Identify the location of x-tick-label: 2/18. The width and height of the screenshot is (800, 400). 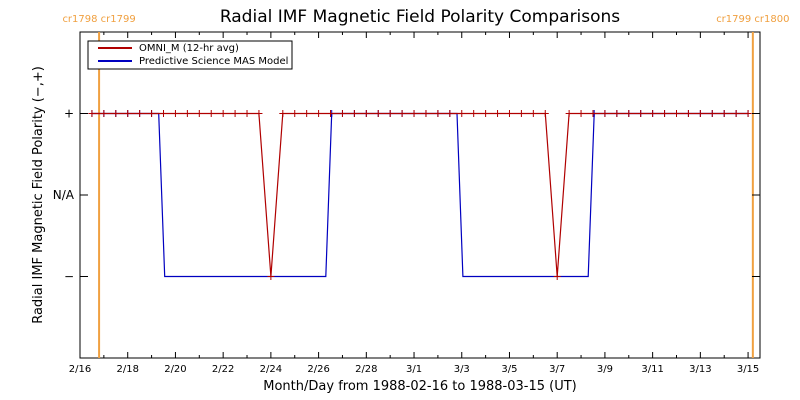
(127, 369).